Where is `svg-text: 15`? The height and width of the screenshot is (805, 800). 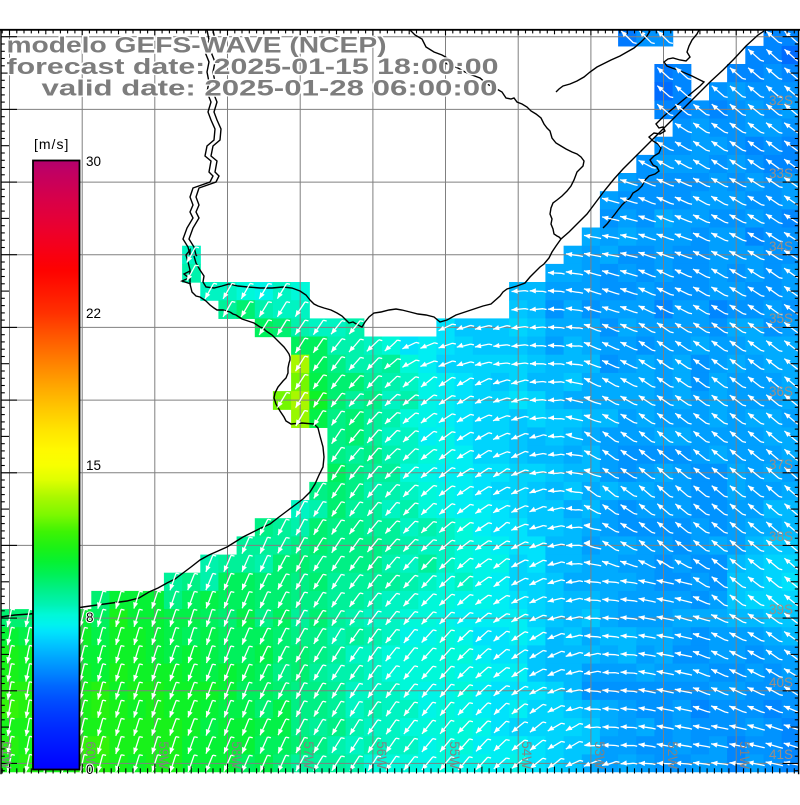
svg-text: 15 is located at coordinates (93, 465).